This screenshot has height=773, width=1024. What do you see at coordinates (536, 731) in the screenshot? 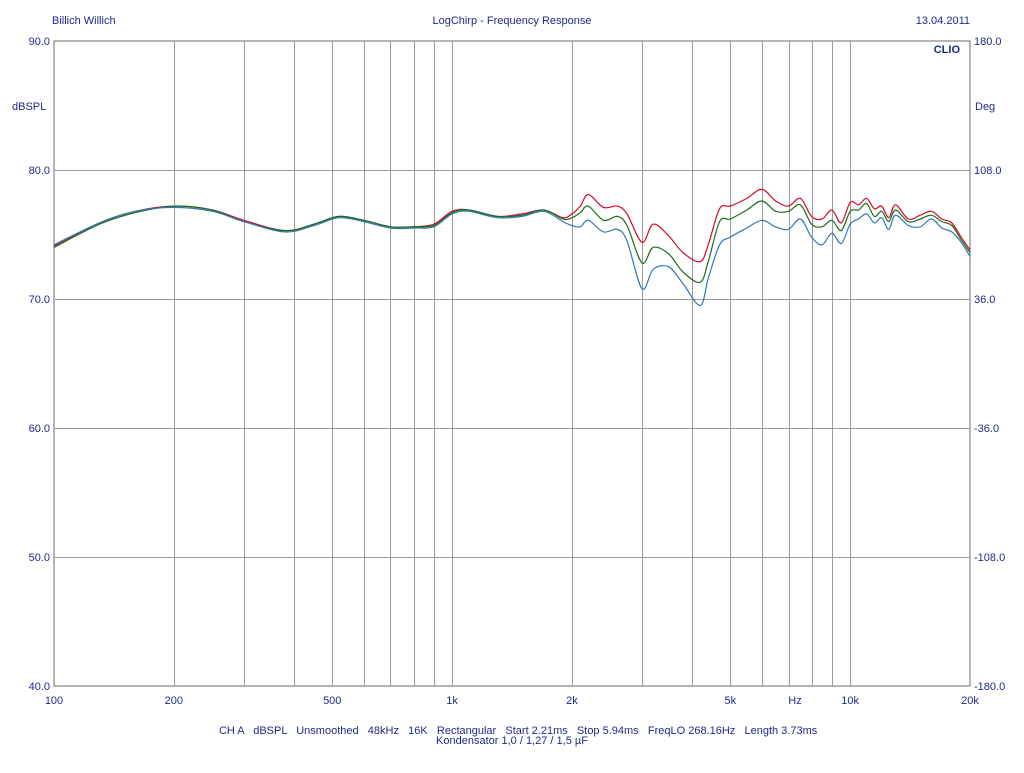
I see `start-label: Start 2.21ms` at bounding box center [536, 731].